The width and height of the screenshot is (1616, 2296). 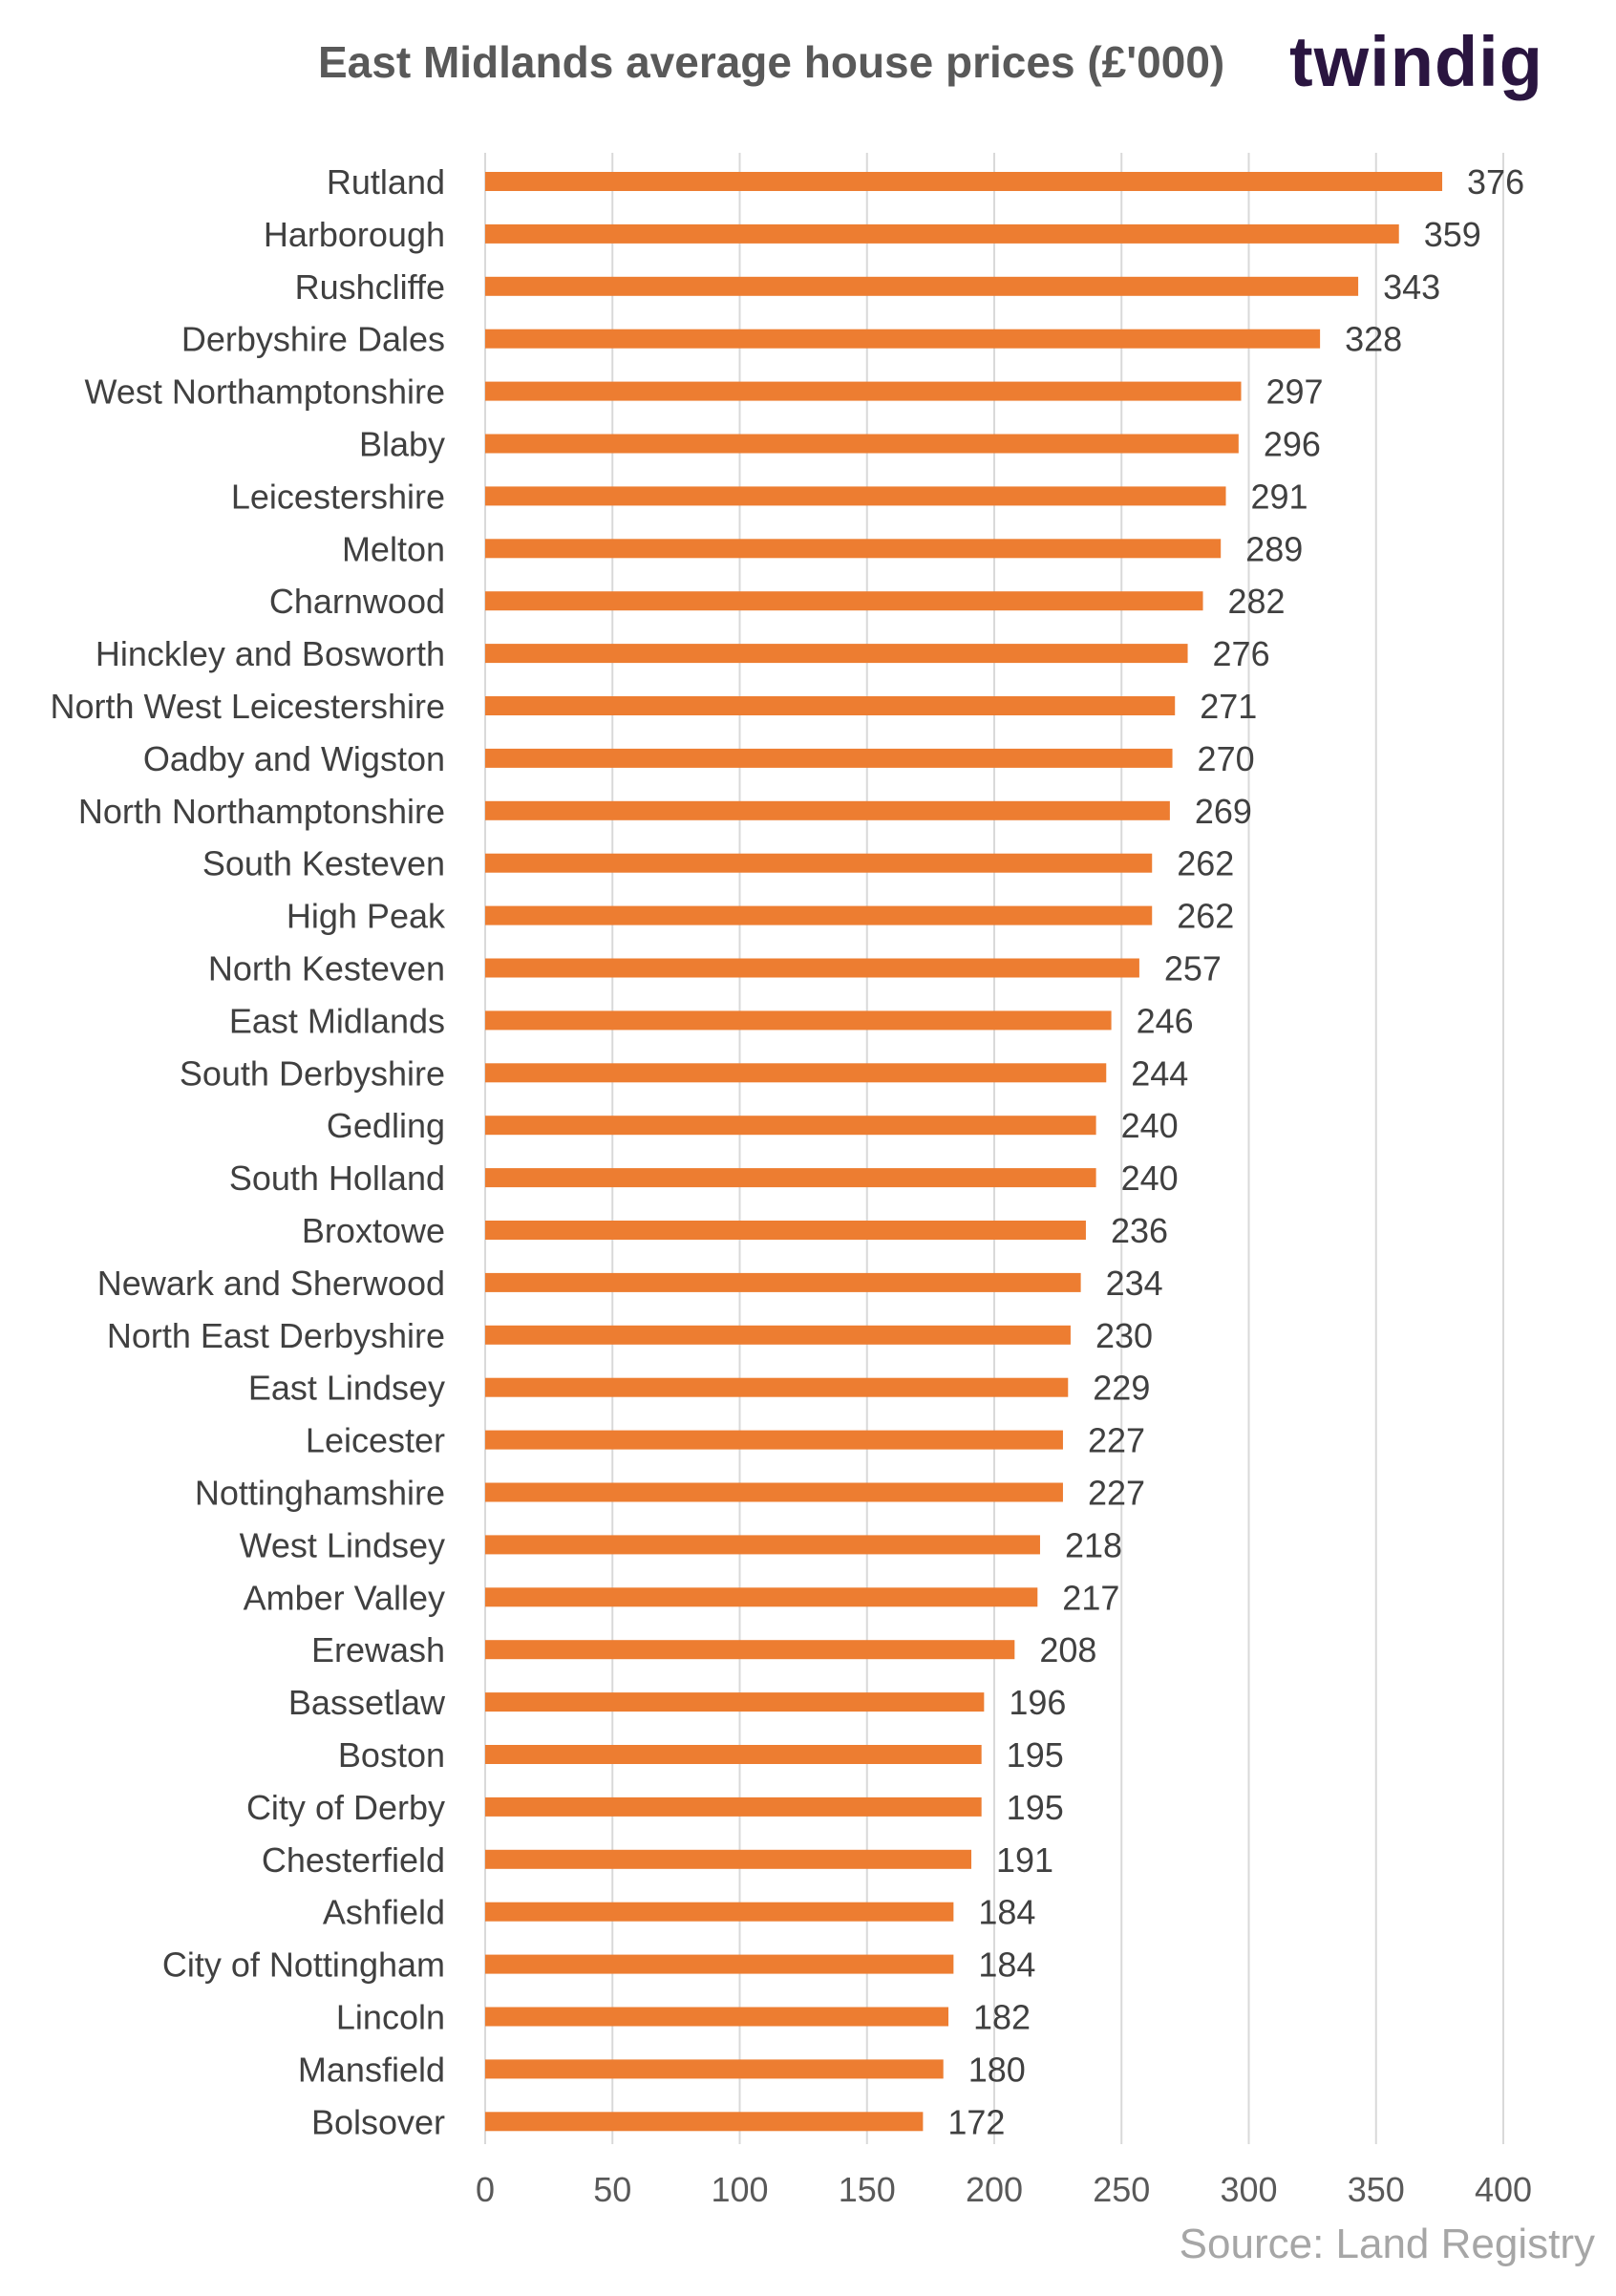 I want to click on data-label: 291, so click(x=1279, y=496).